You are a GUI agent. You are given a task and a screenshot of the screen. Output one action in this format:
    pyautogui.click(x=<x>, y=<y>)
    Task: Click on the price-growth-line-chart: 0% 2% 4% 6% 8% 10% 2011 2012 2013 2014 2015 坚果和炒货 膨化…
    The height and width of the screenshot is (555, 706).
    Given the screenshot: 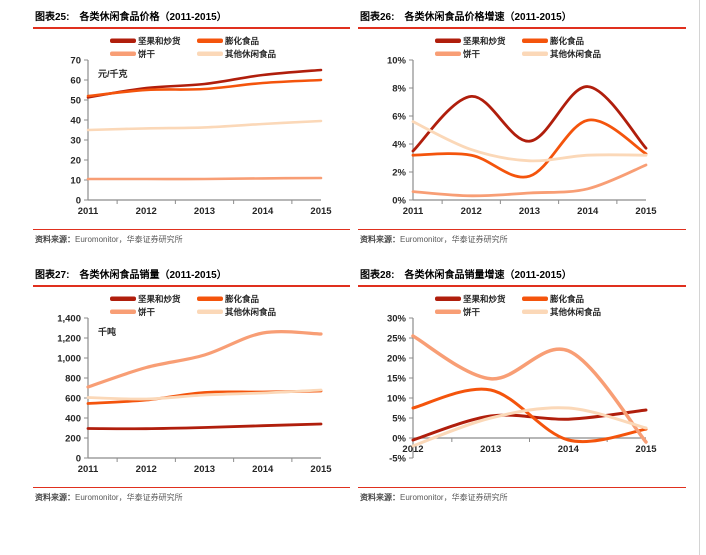 What is the action you would take?
    pyautogui.click(x=522, y=126)
    